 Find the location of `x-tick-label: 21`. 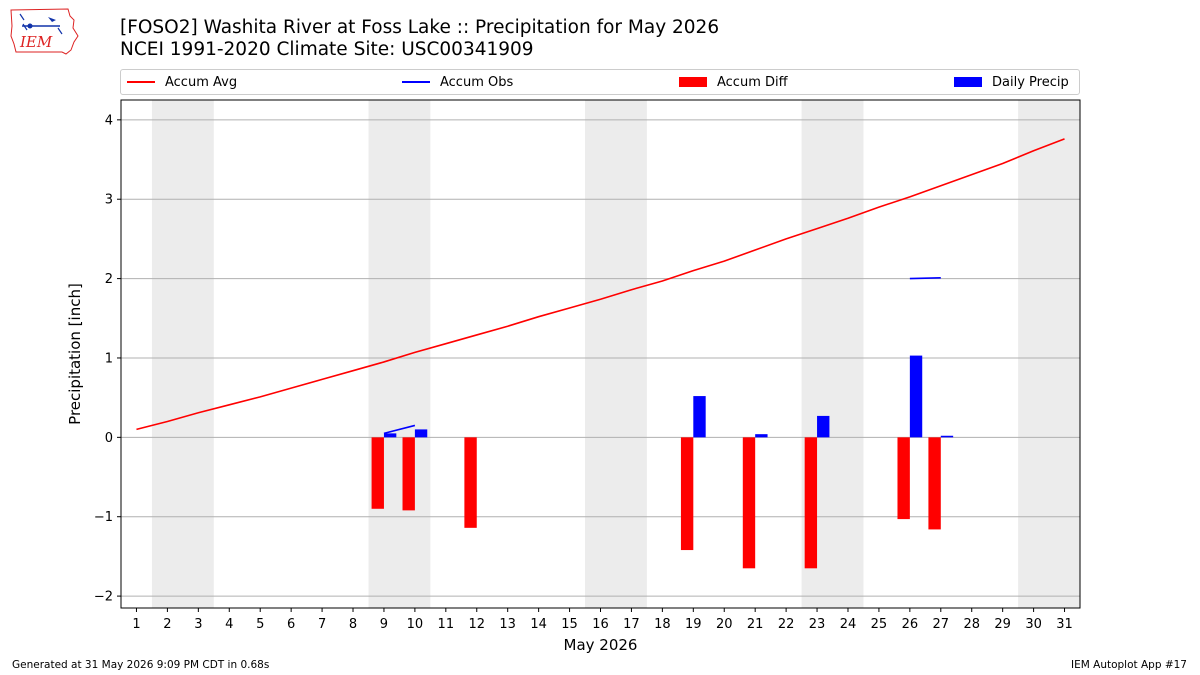

x-tick-label: 21 is located at coordinates (755, 624).